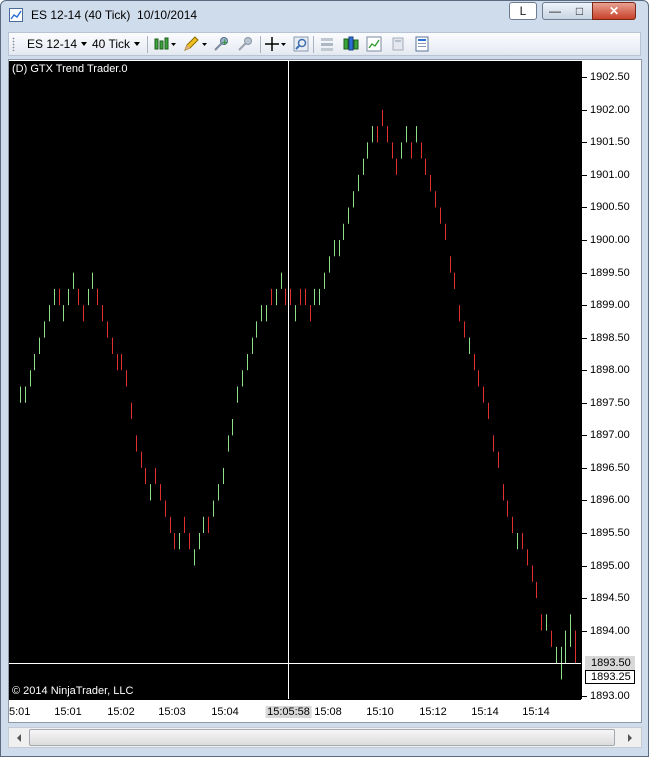  I want to click on y-tick-label: 1900.50, so click(610, 207).